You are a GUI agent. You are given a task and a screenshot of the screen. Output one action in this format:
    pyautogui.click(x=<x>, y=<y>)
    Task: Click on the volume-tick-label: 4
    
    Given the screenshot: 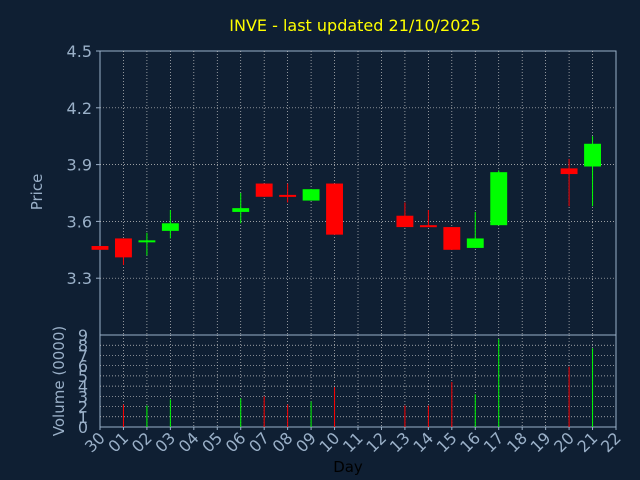 What is the action you would take?
    pyautogui.click(x=83, y=386)
    